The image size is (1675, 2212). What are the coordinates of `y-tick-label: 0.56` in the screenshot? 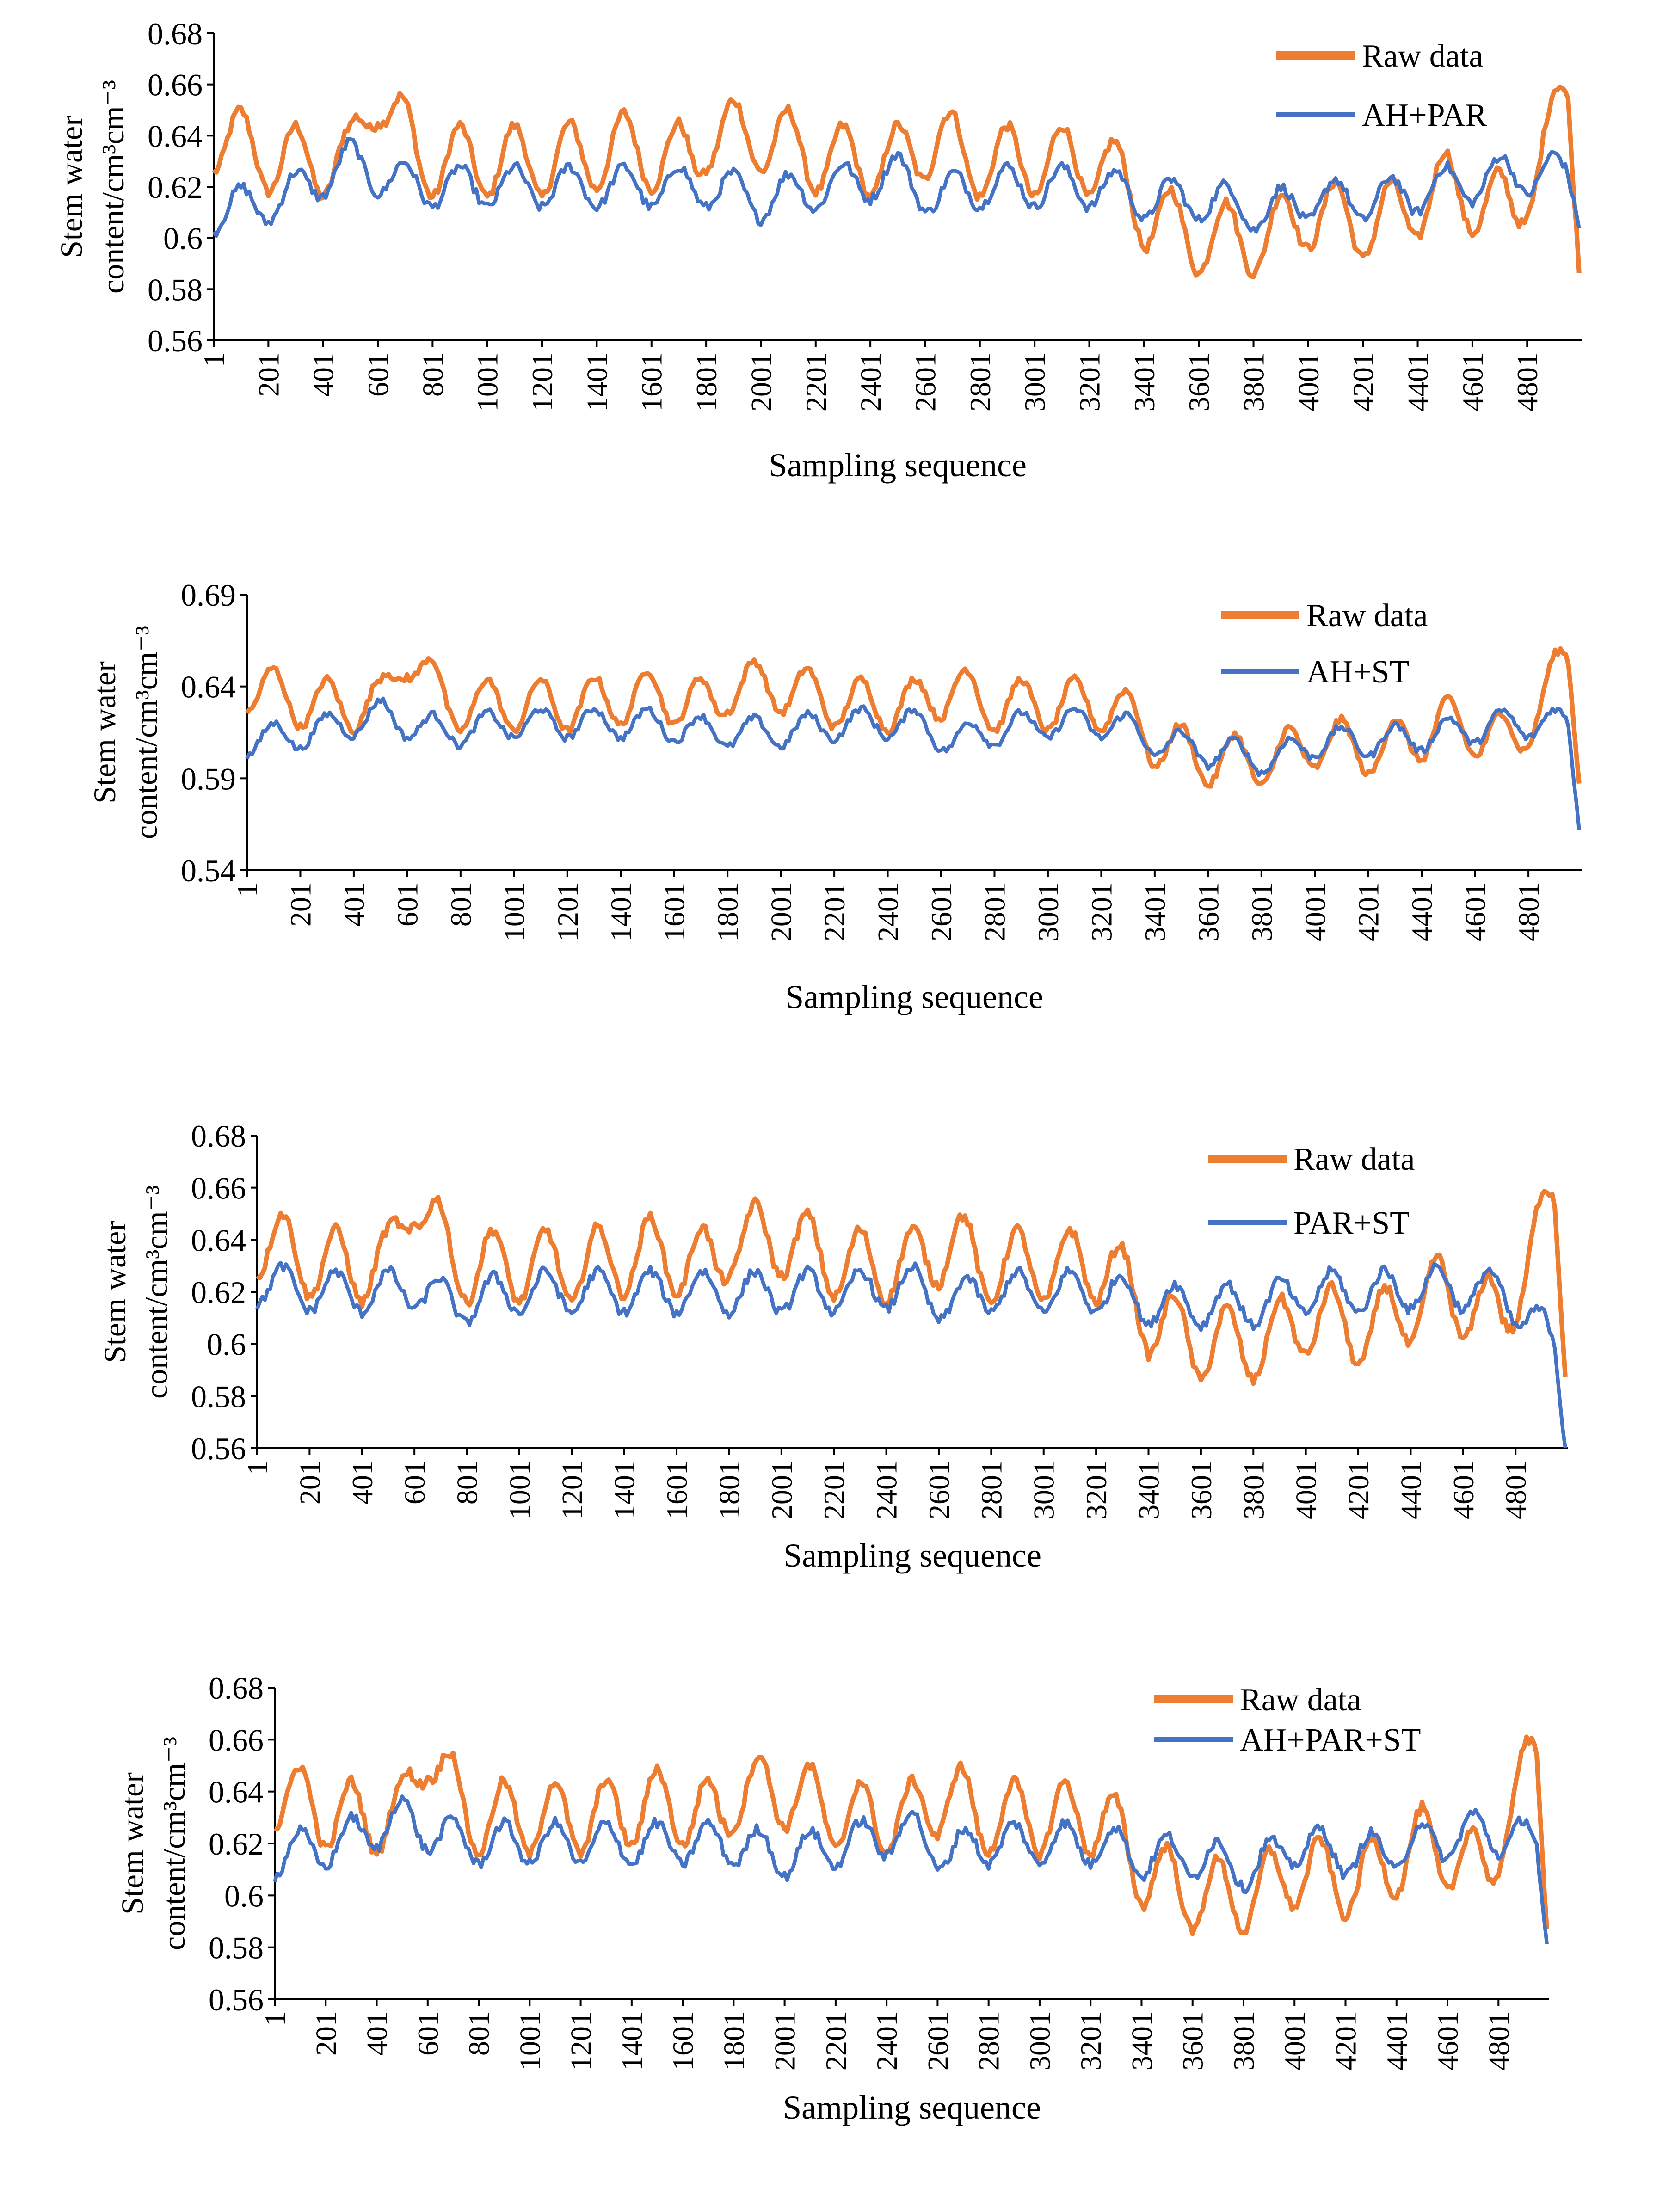 It's located at (218, 1449).